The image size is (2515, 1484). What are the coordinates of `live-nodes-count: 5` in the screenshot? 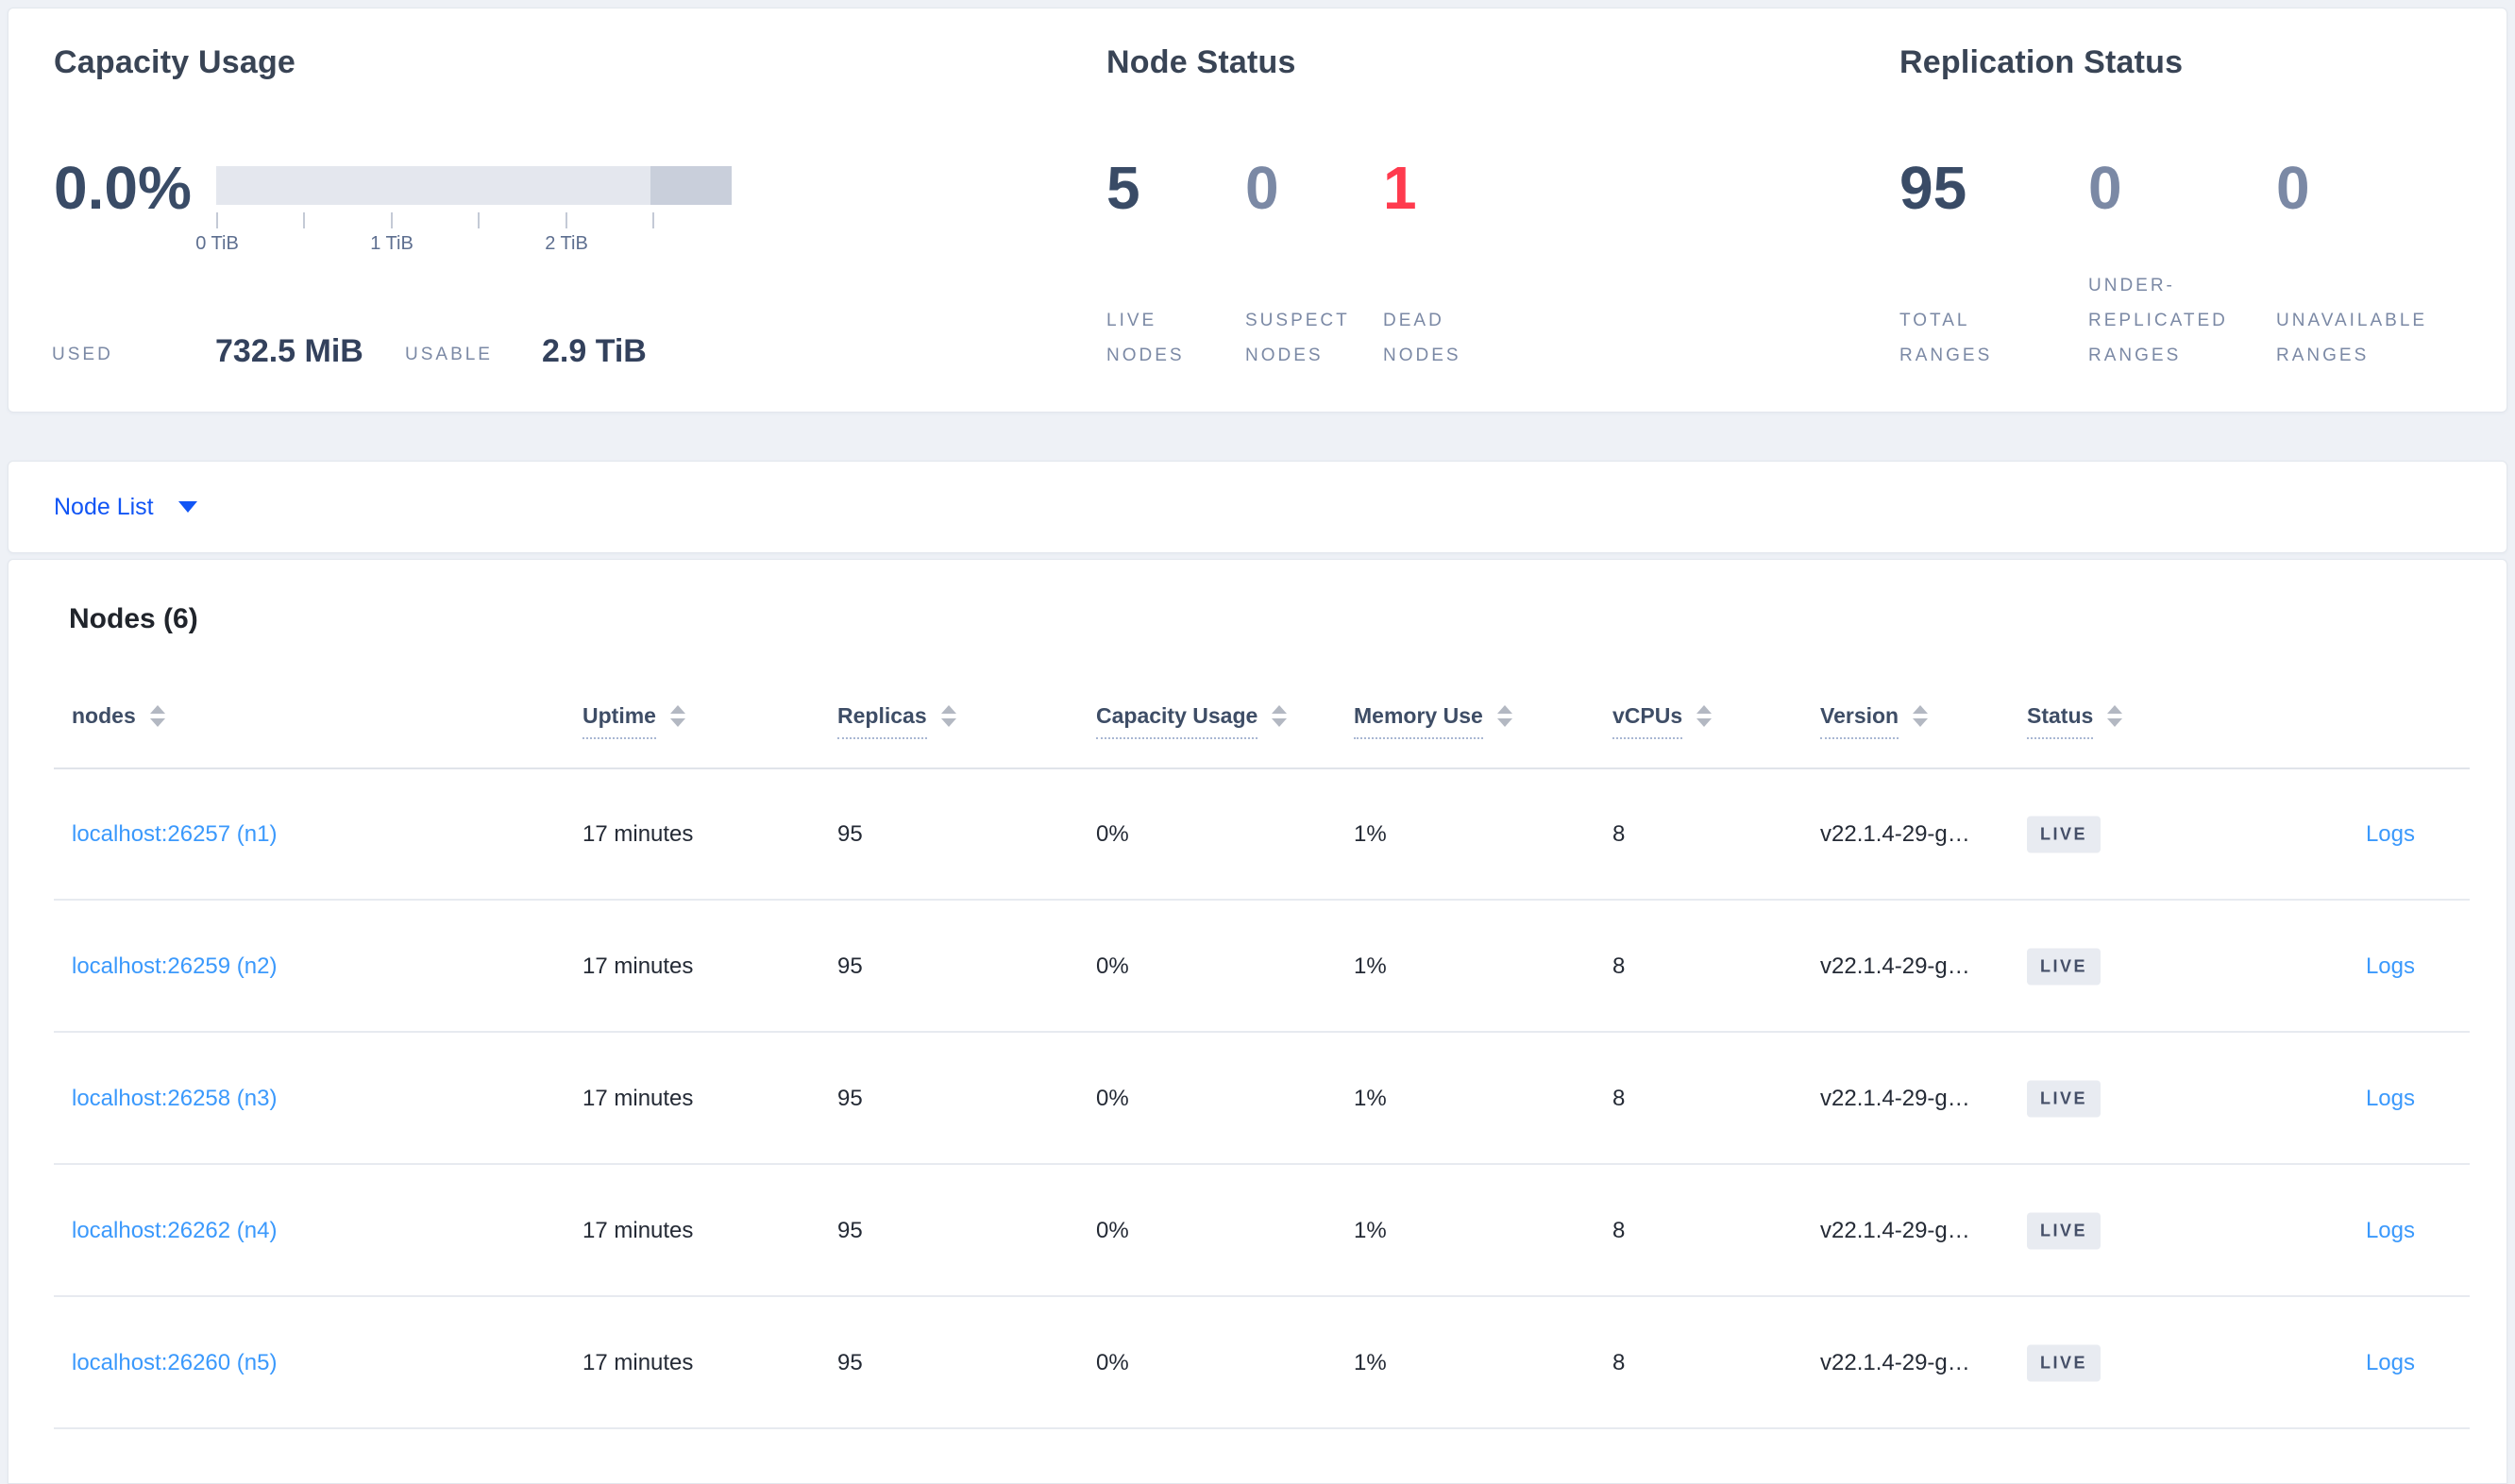 It's located at (1123, 188).